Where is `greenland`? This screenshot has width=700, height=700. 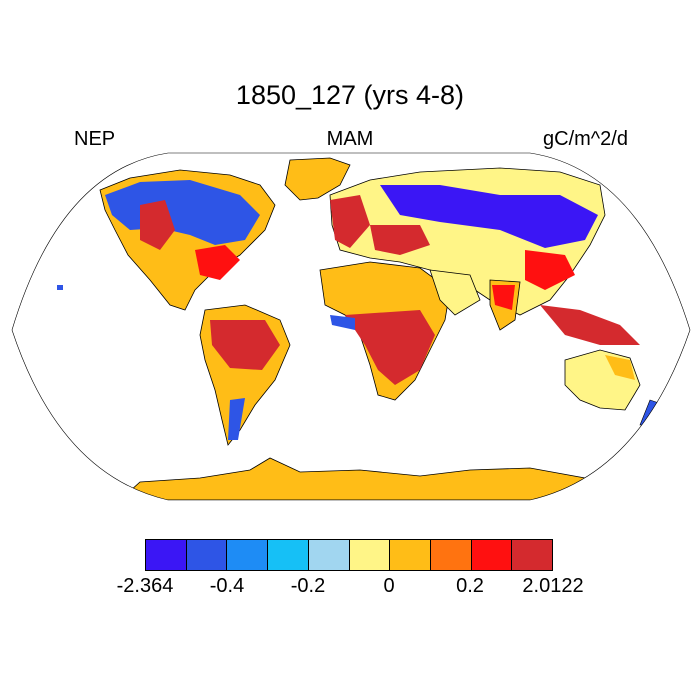
greenland is located at coordinates (317, 179).